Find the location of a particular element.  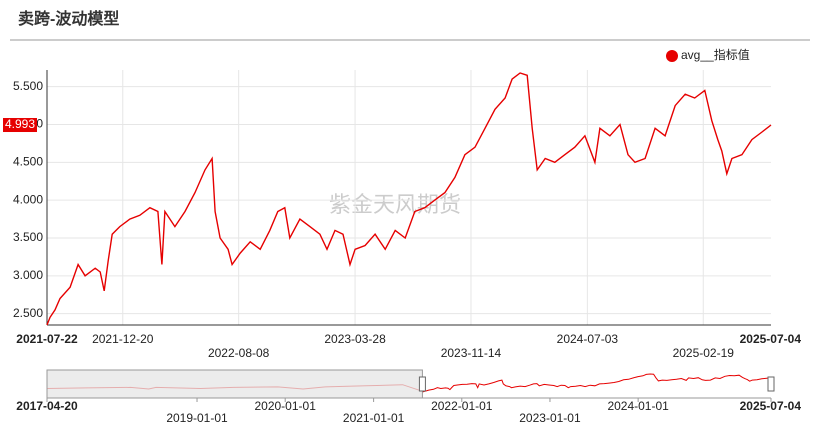

navigator-tick-label: 2023-01-01 is located at coordinates (550, 418).